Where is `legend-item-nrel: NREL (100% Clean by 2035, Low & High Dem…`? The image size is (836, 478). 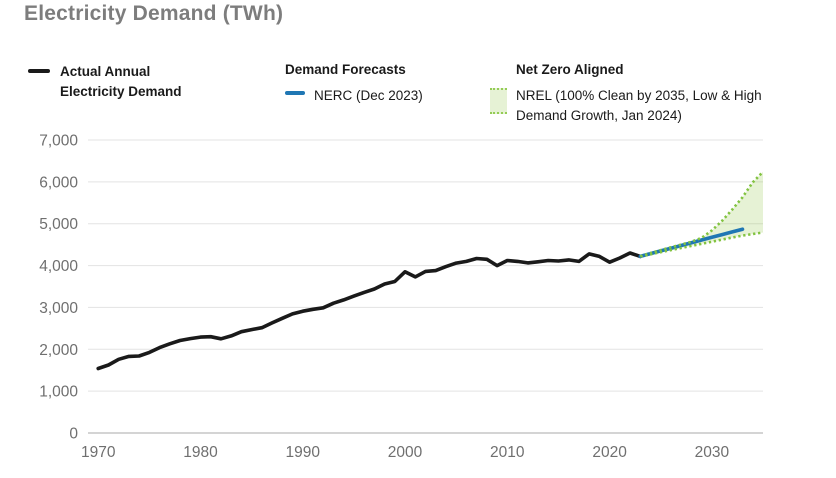
legend-item-nrel: NREL (100% Clean by 2035, Low & High Dem… is located at coordinates (626, 106).